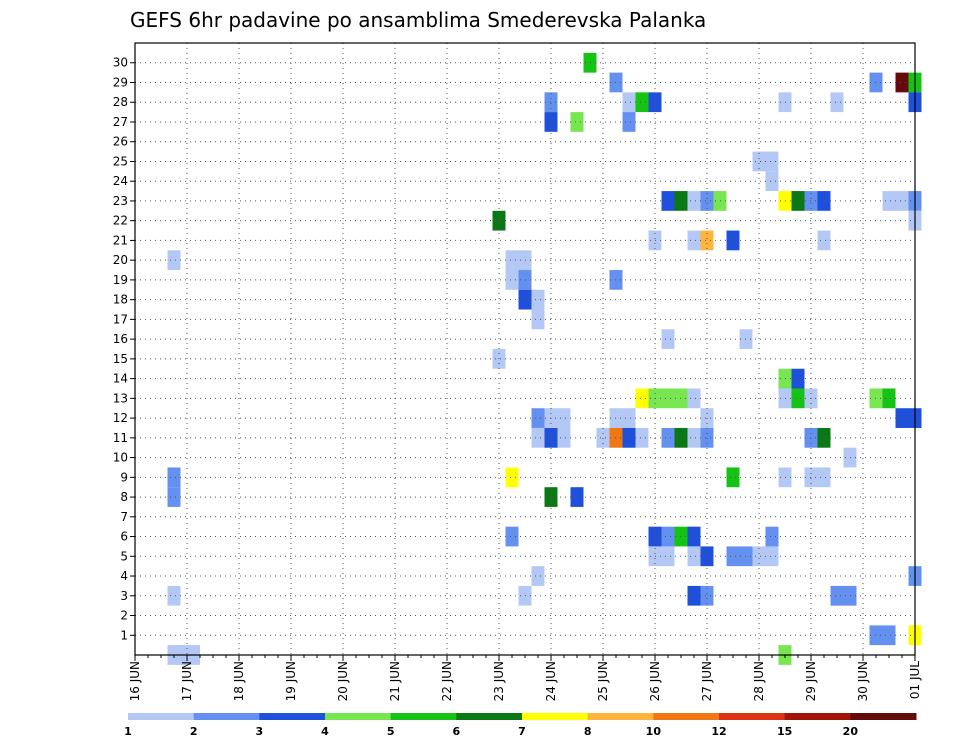 The height and width of the screenshot is (742, 960). I want to click on x-tick-label: 19 JUN, so click(291, 681).